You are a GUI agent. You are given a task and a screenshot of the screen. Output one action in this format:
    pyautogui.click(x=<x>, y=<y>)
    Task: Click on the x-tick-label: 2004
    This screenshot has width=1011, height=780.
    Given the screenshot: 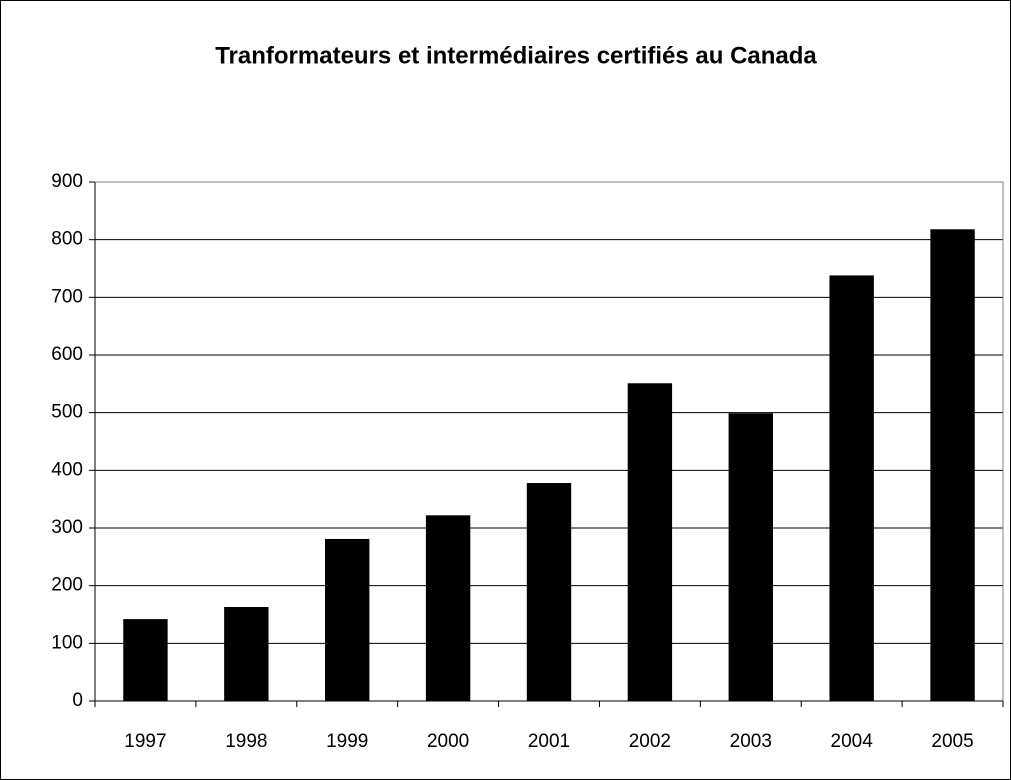 What is the action you would take?
    pyautogui.click(x=852, y=741)
    